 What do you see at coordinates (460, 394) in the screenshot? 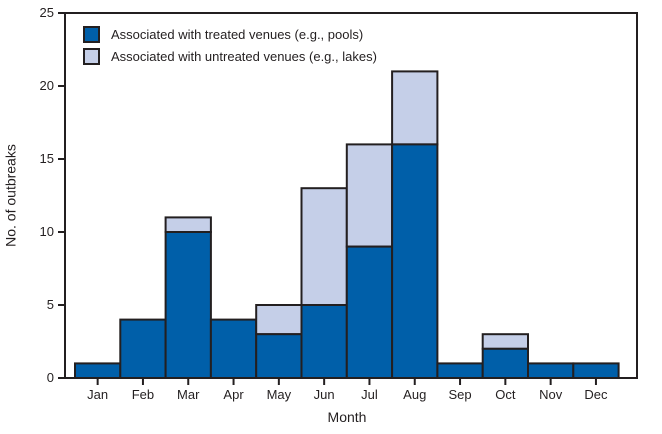
I see `x-tick-label-Sep: Sep` at bounding box center [460, 394].